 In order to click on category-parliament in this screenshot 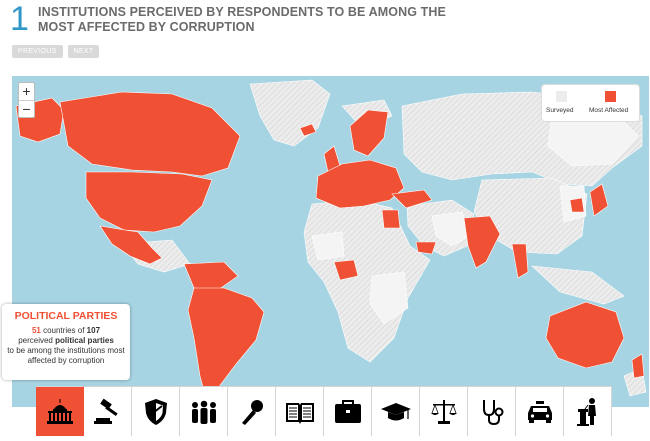, I will do `click(588, 411)`.